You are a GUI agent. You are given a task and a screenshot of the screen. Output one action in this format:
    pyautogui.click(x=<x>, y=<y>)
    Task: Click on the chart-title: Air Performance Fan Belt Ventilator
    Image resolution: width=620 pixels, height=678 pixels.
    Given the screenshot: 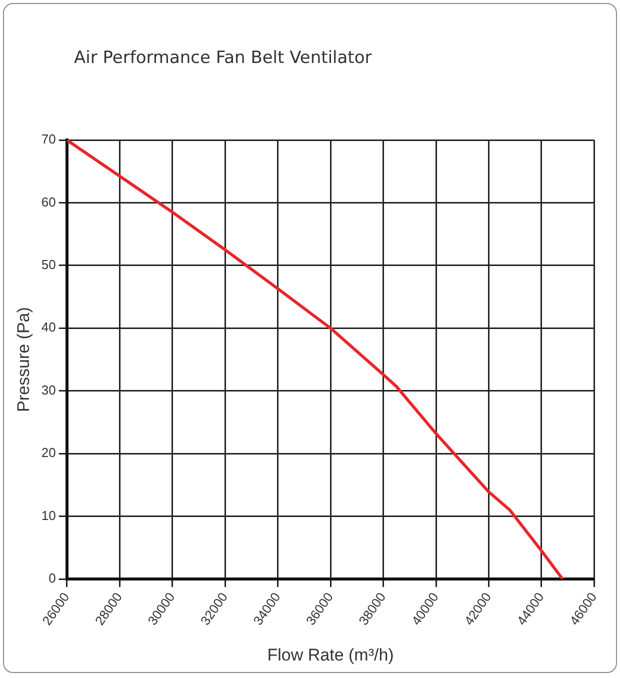 What is the action you would take?
    pyautogui.click(x=223, y=58)
    